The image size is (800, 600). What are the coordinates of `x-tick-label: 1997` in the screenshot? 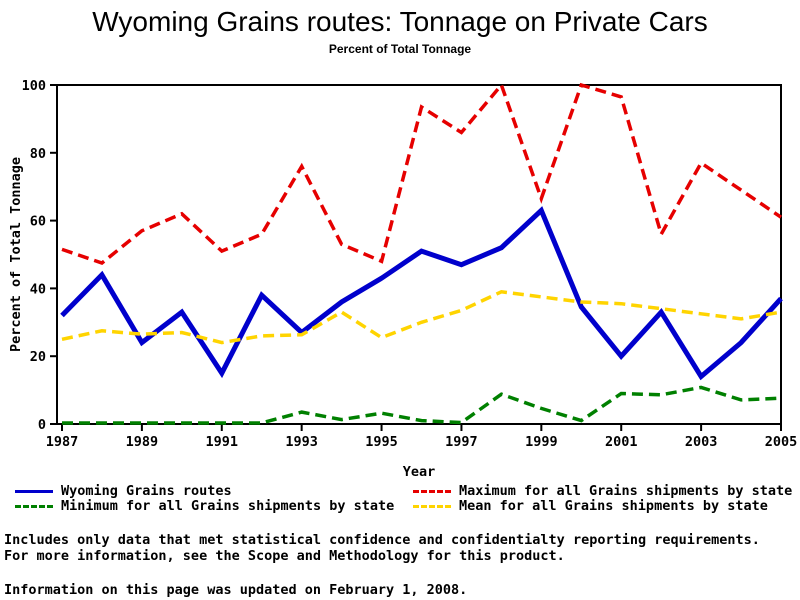 It's located at (461, 442).